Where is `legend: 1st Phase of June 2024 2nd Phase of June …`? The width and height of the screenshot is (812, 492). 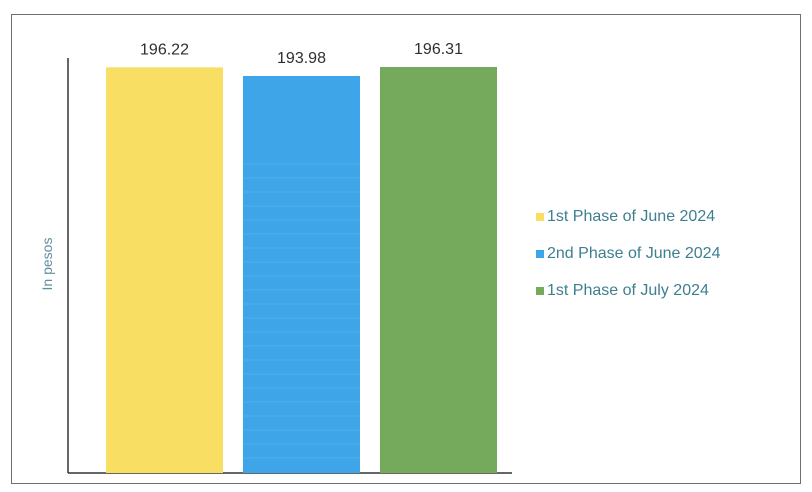
legend: 1st Phase of June 2024 2nd Phase of June … is located at coordinates (628, 253).